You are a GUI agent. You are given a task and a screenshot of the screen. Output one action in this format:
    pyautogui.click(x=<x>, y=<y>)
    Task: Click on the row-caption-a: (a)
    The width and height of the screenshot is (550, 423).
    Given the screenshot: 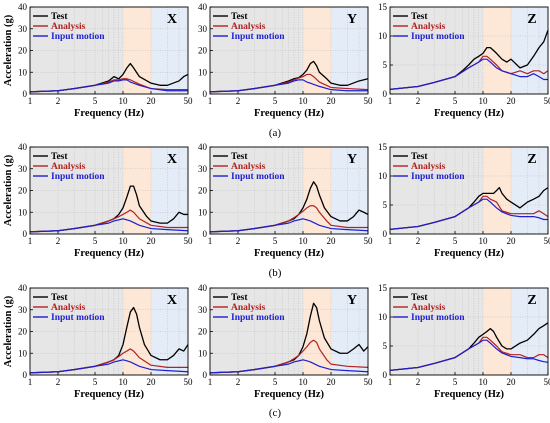 What is the action you would take?
    pyautogui.click(x=275, y=133)
    